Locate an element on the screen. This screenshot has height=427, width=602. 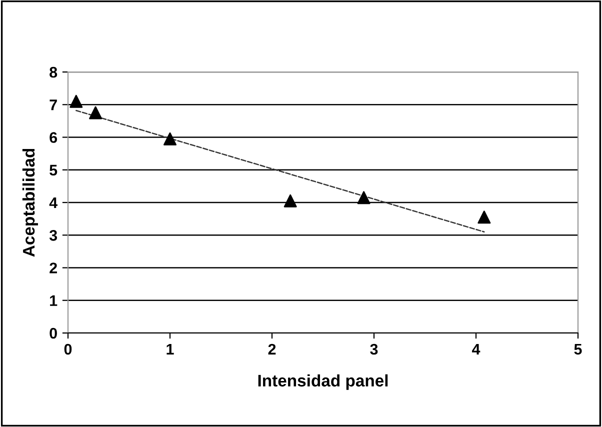
x-tick-label: 5 is located at coordinates (578, 349).